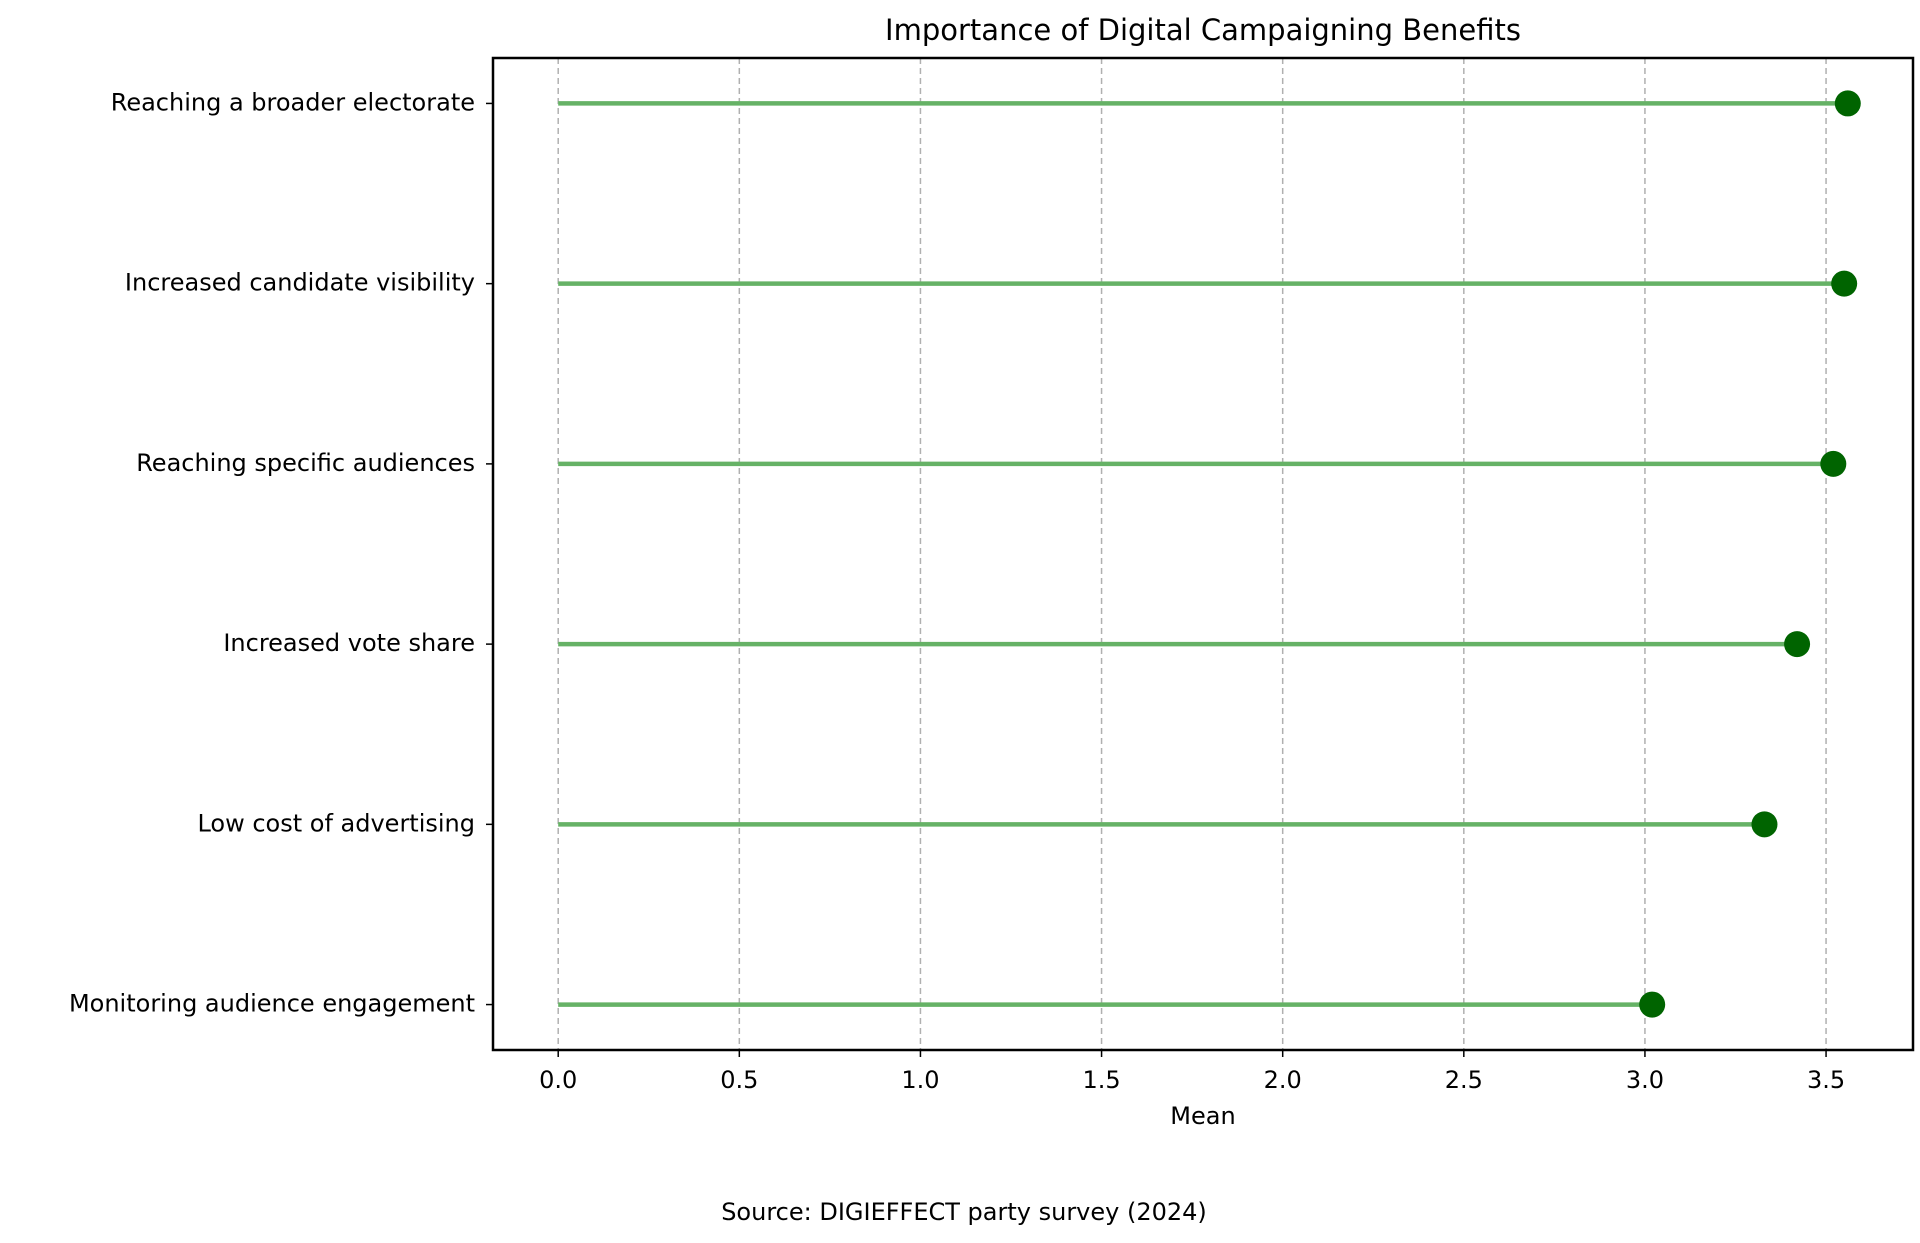 Image resolution: width=1920 pixels, height=1243 pixels. What do you see at coordinates (1464, 1080) in the screenshot?
I see `x-tick-label: 2.5` at bounding box center [1464, 1080].